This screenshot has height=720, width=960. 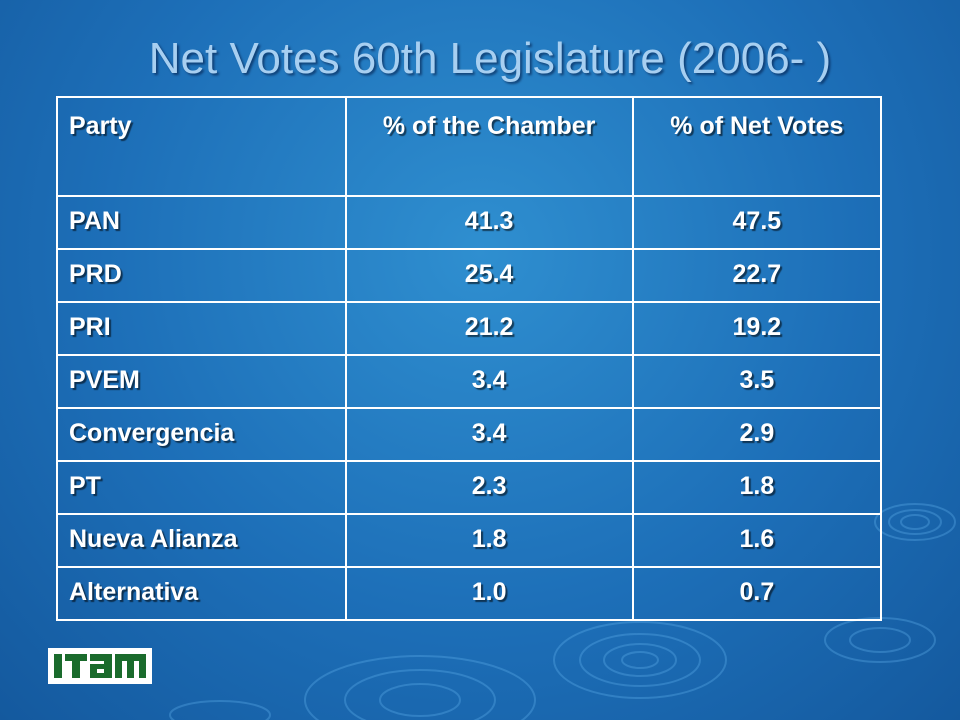 I want to click on net-votes-percent-cell: 2.9, so click(x=757, y=434).